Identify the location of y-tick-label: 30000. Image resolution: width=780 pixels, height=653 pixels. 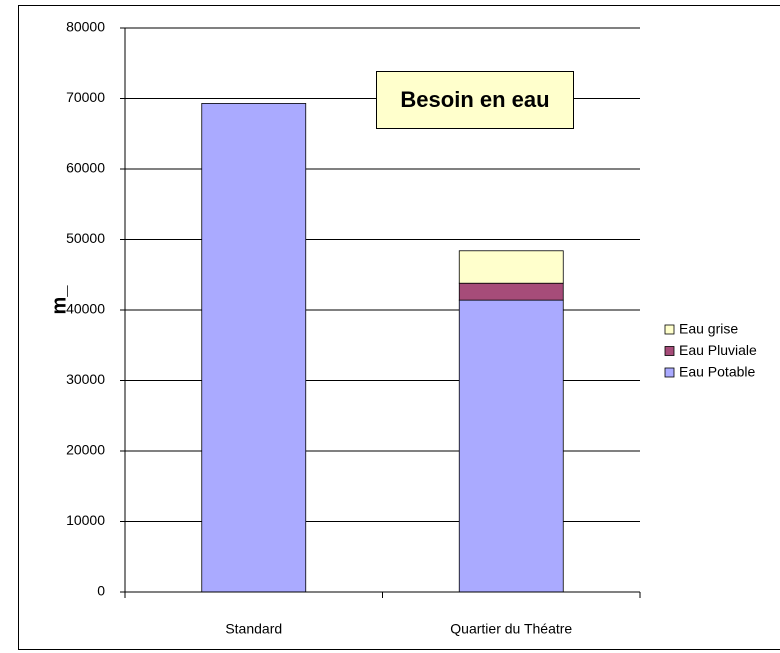
(85, 379).